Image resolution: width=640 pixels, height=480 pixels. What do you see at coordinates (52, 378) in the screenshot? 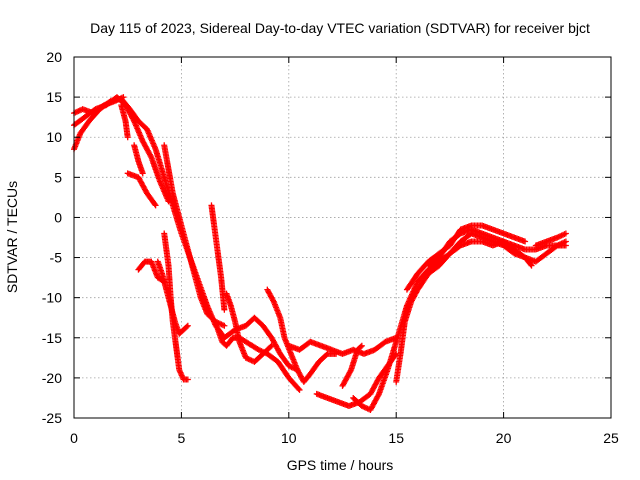
I see `y-tick-label: -20` at bounding box center [52, 378].